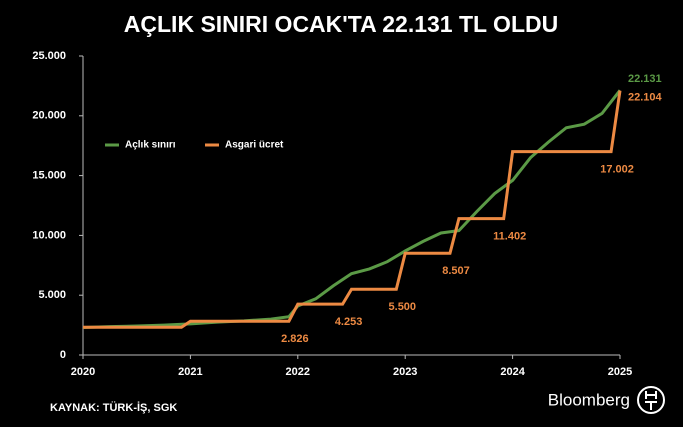 The width and height of the screenshot is (683, 427). Describe the element at coordinates (254, 145) in the screenshot. I see `legend-label: Asgari ücret` at that location.